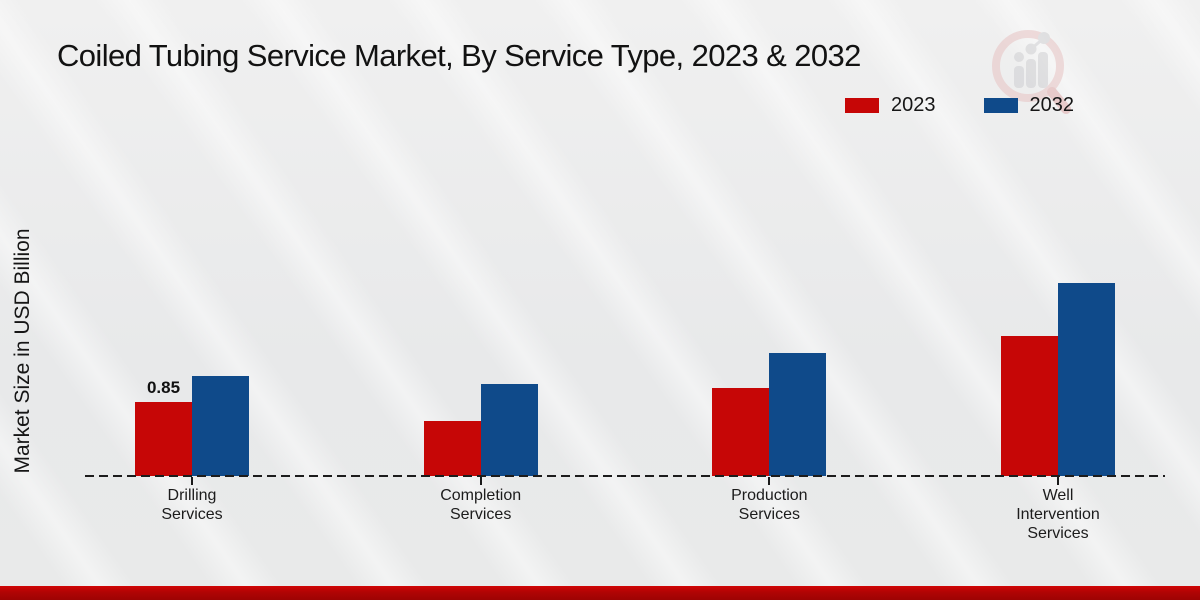 The height and width of the screenshot is (600, 1200). Describe the element at coordinates (163, 427) in the screenshot. I see `bar-2023-group-0: 0.85` at that location.